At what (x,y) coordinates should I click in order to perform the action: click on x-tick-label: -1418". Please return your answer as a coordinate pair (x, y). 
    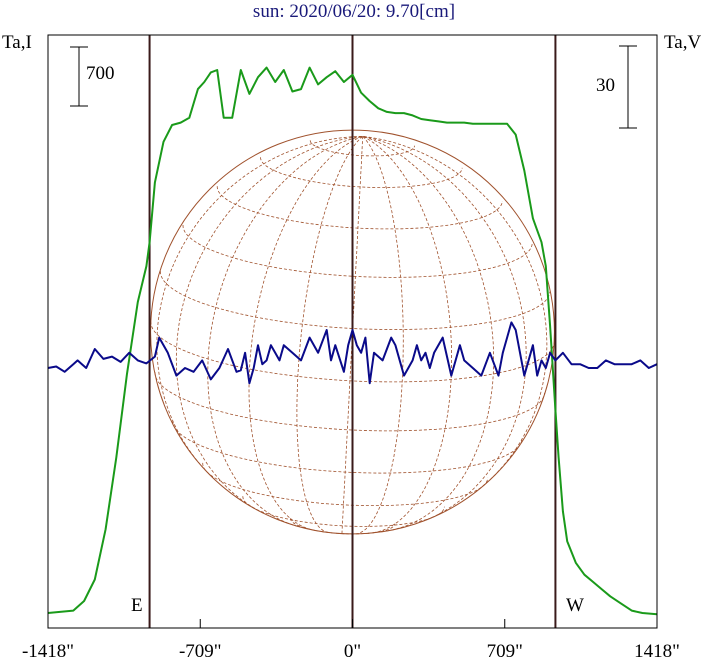
    Looking at the image, I should click on (48, 651).